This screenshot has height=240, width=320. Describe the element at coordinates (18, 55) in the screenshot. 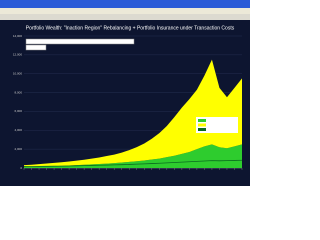

I see `y-tick-label: 12,000` at that location.